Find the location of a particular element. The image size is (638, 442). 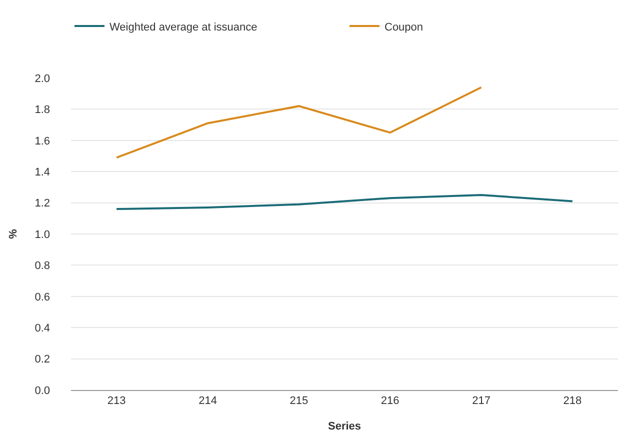

x-tick-label: 218 is located at coordinates (572, 401).